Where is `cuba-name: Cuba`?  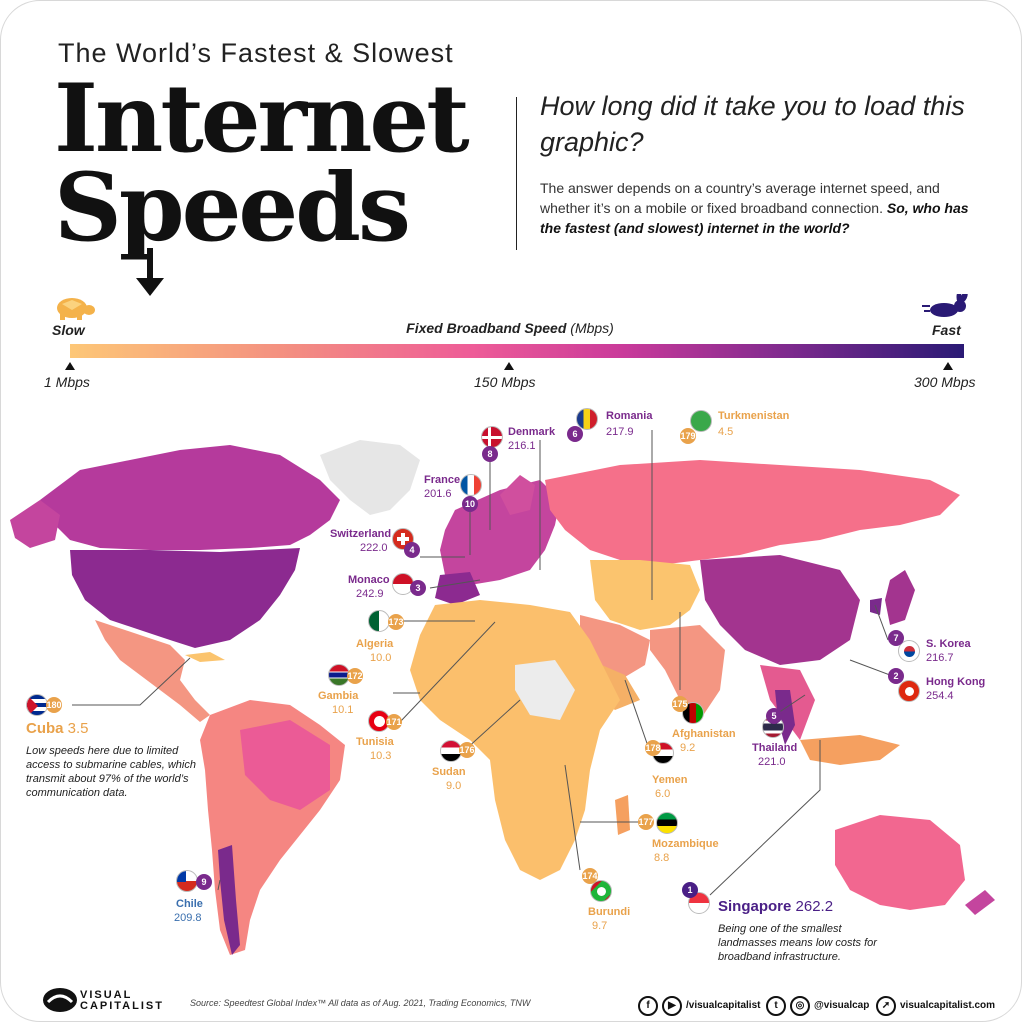
cuba-name: Cuba is located at coordinates (45, 728).